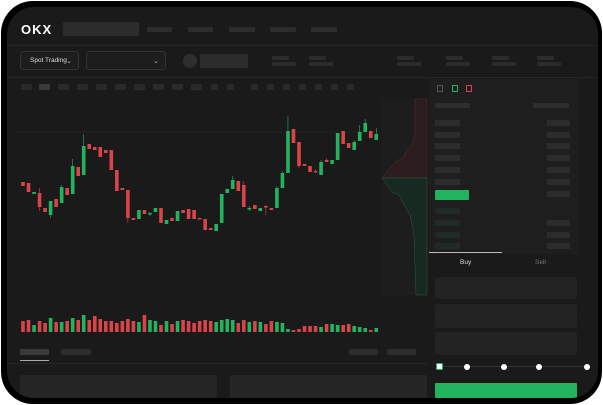  I want to click on total-input, so click(506, 343).